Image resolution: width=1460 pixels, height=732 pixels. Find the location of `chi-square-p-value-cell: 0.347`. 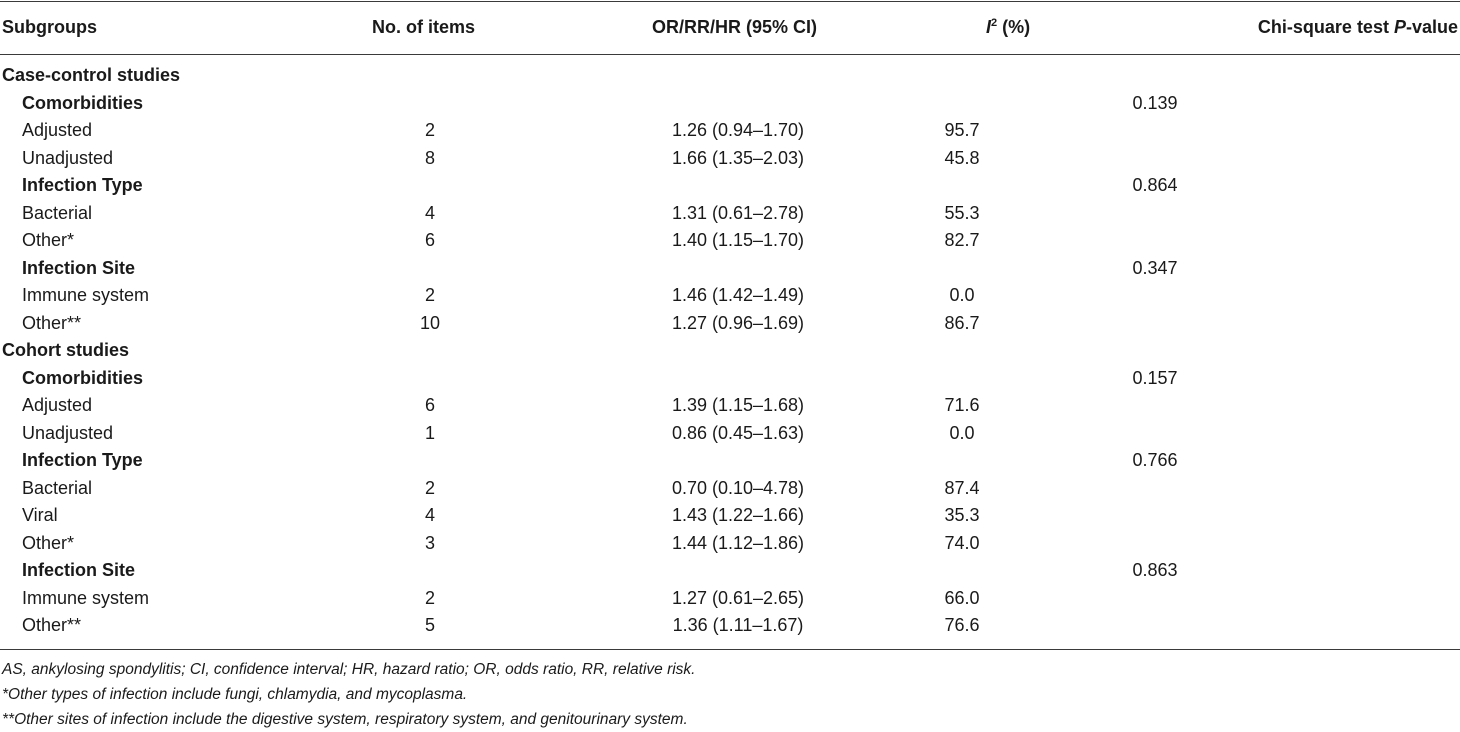

chi-square-p-value-cell: 0.347 is located at coordinates (1285, 269).